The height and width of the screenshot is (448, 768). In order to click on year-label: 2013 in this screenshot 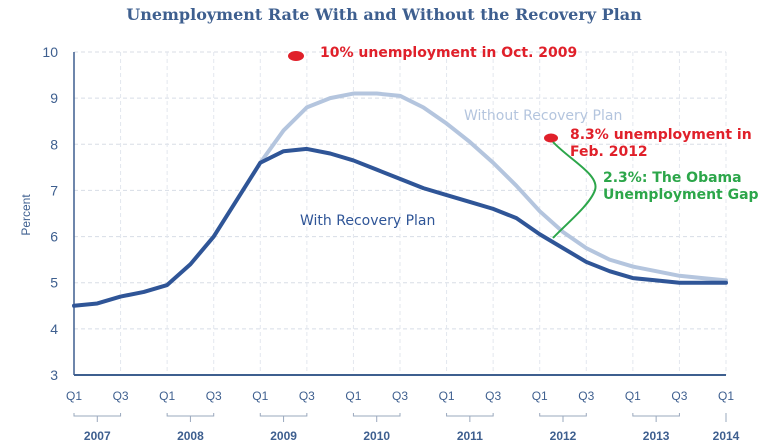, I will do `click(656, 436)`.